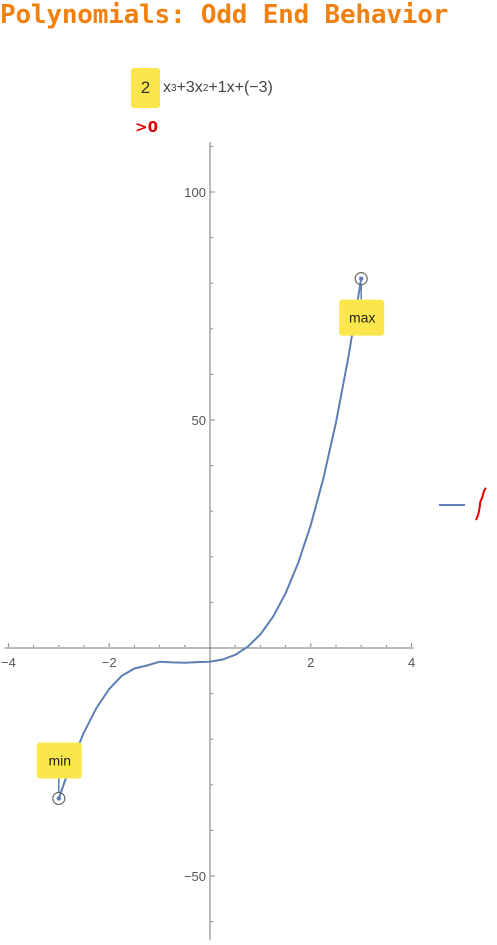  I want to click on y-tick-label: 100, so click(195, 192).